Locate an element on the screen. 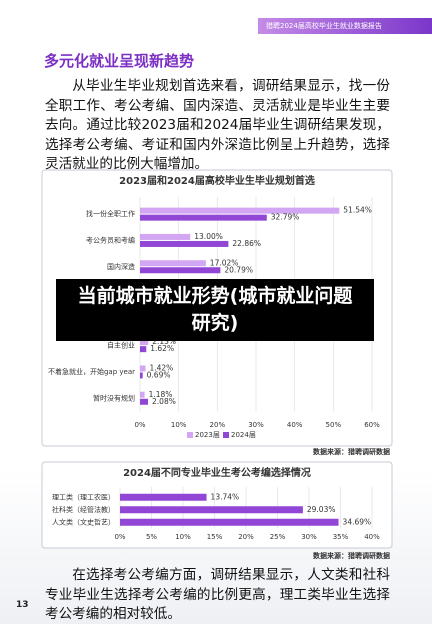 The image size is (432, 624). value-label: 29.03% is located at coordinates (321, 509).